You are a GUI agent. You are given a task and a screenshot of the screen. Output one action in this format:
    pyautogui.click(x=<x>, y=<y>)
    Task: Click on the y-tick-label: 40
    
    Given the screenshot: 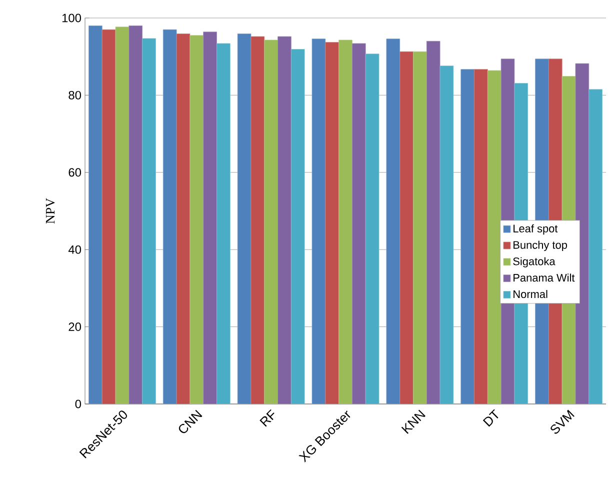 What is the action you would take?
    pyautogui.click(x=75, y=249)
    